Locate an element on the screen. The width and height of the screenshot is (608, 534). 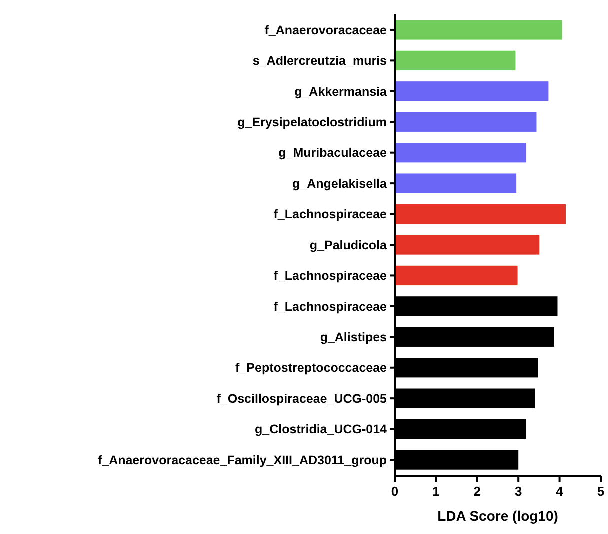
x-tick-label: 0 is located at coordinates (395, 491).